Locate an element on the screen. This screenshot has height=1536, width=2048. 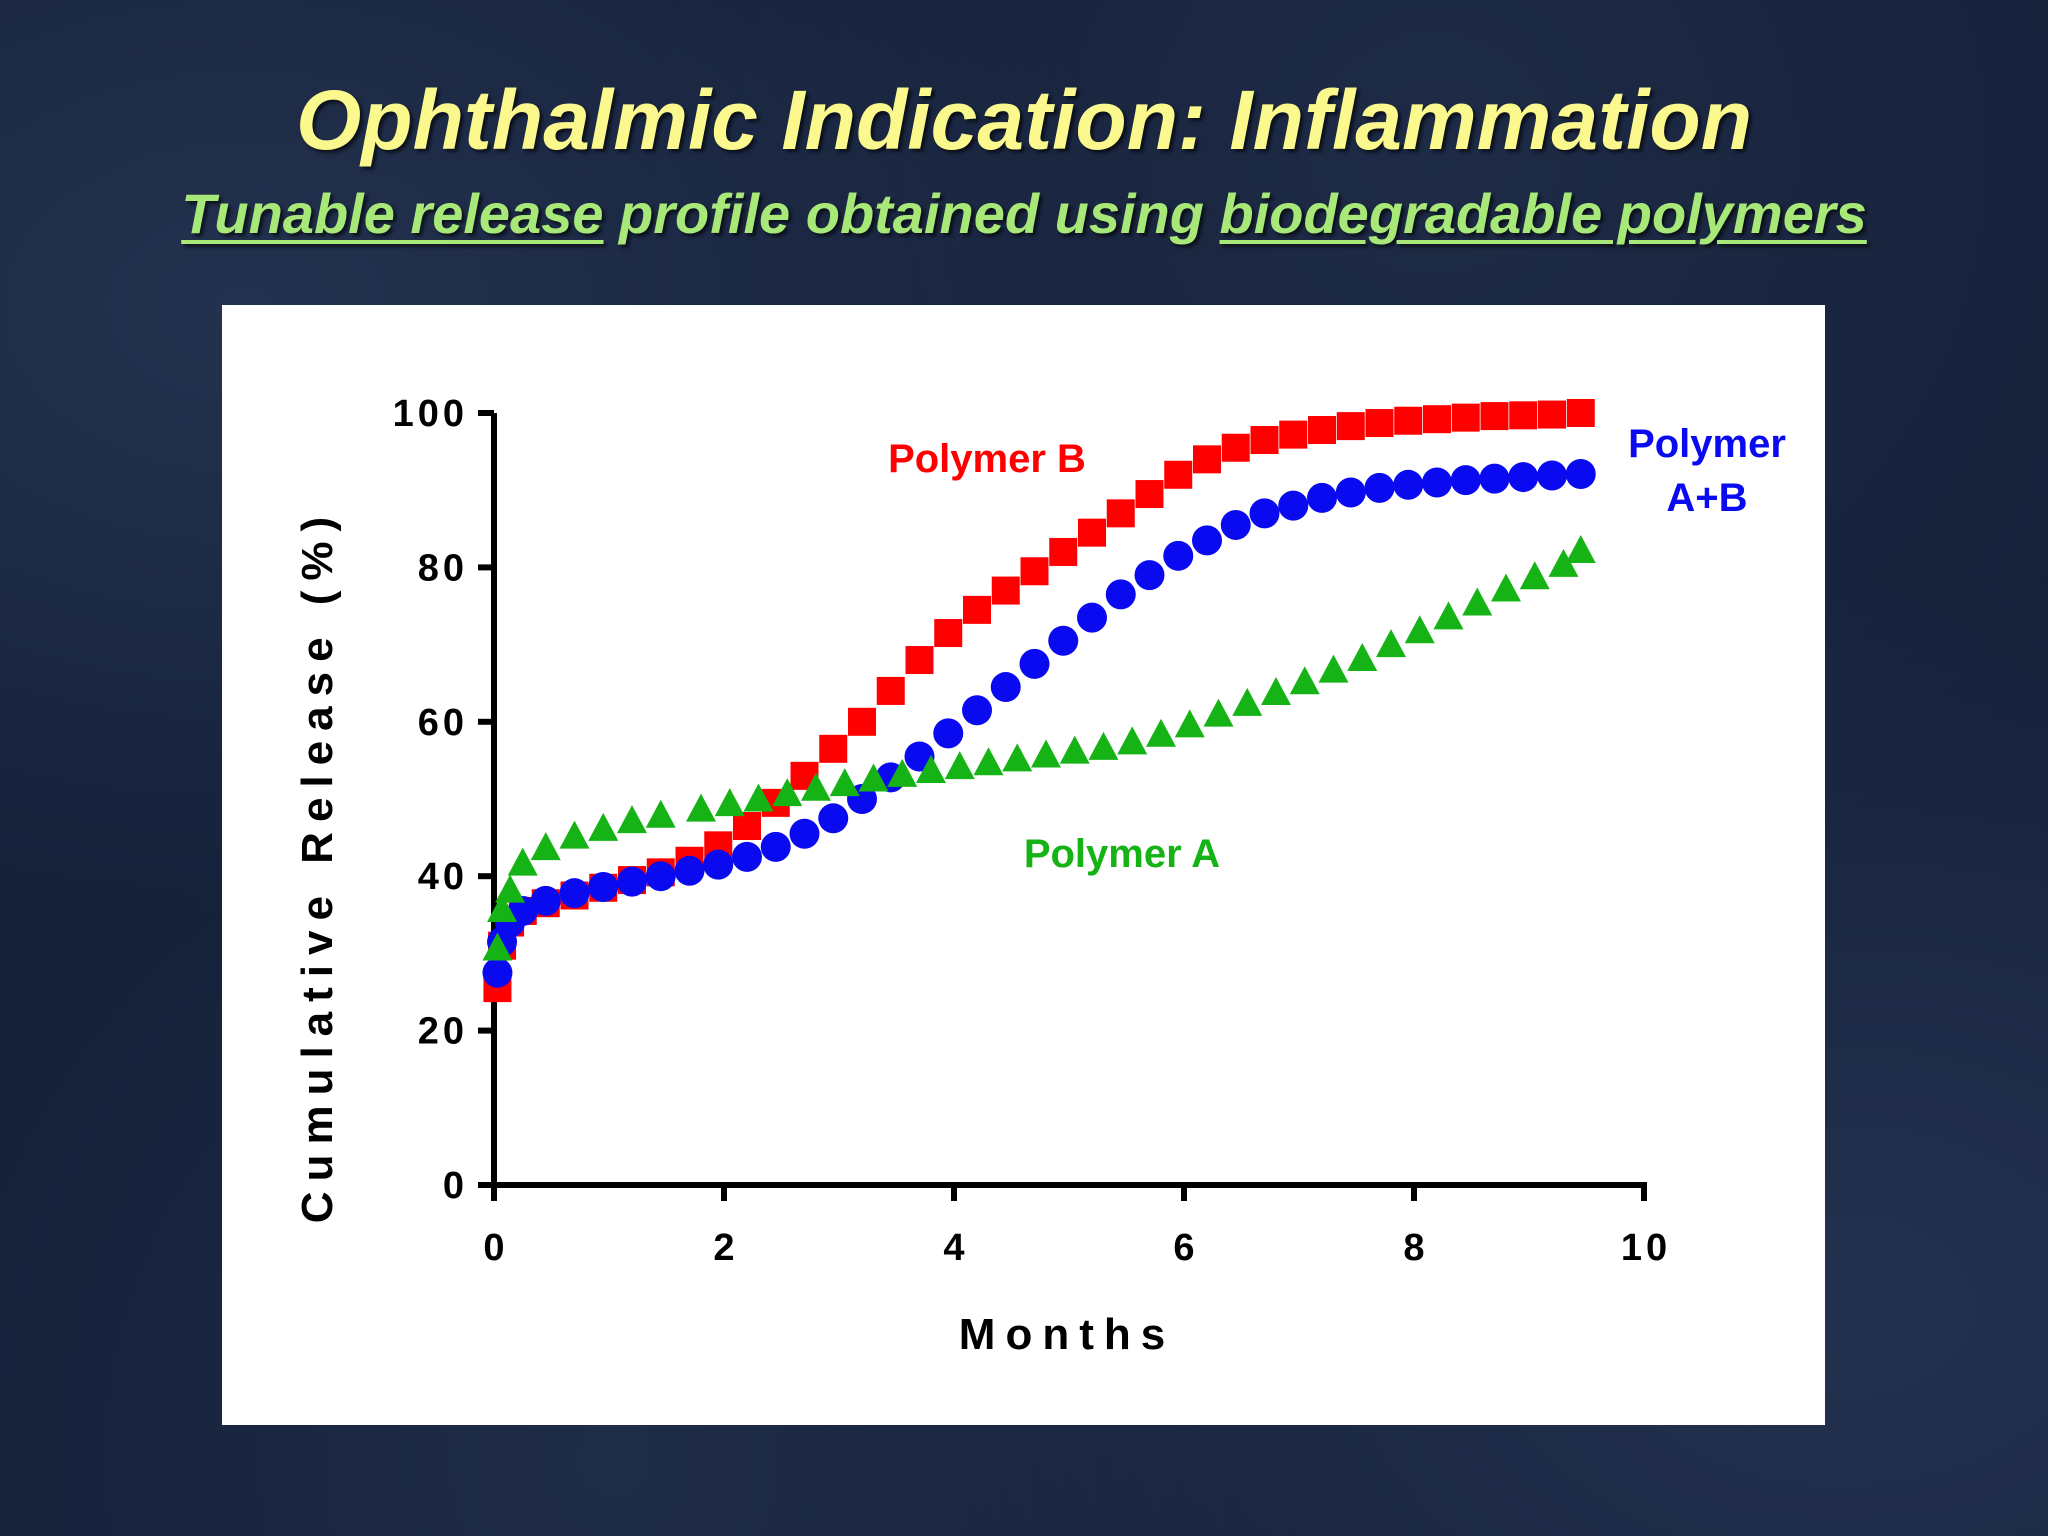
series-label-polymer-a: Polymer A is located at coordinates (1122, 854).